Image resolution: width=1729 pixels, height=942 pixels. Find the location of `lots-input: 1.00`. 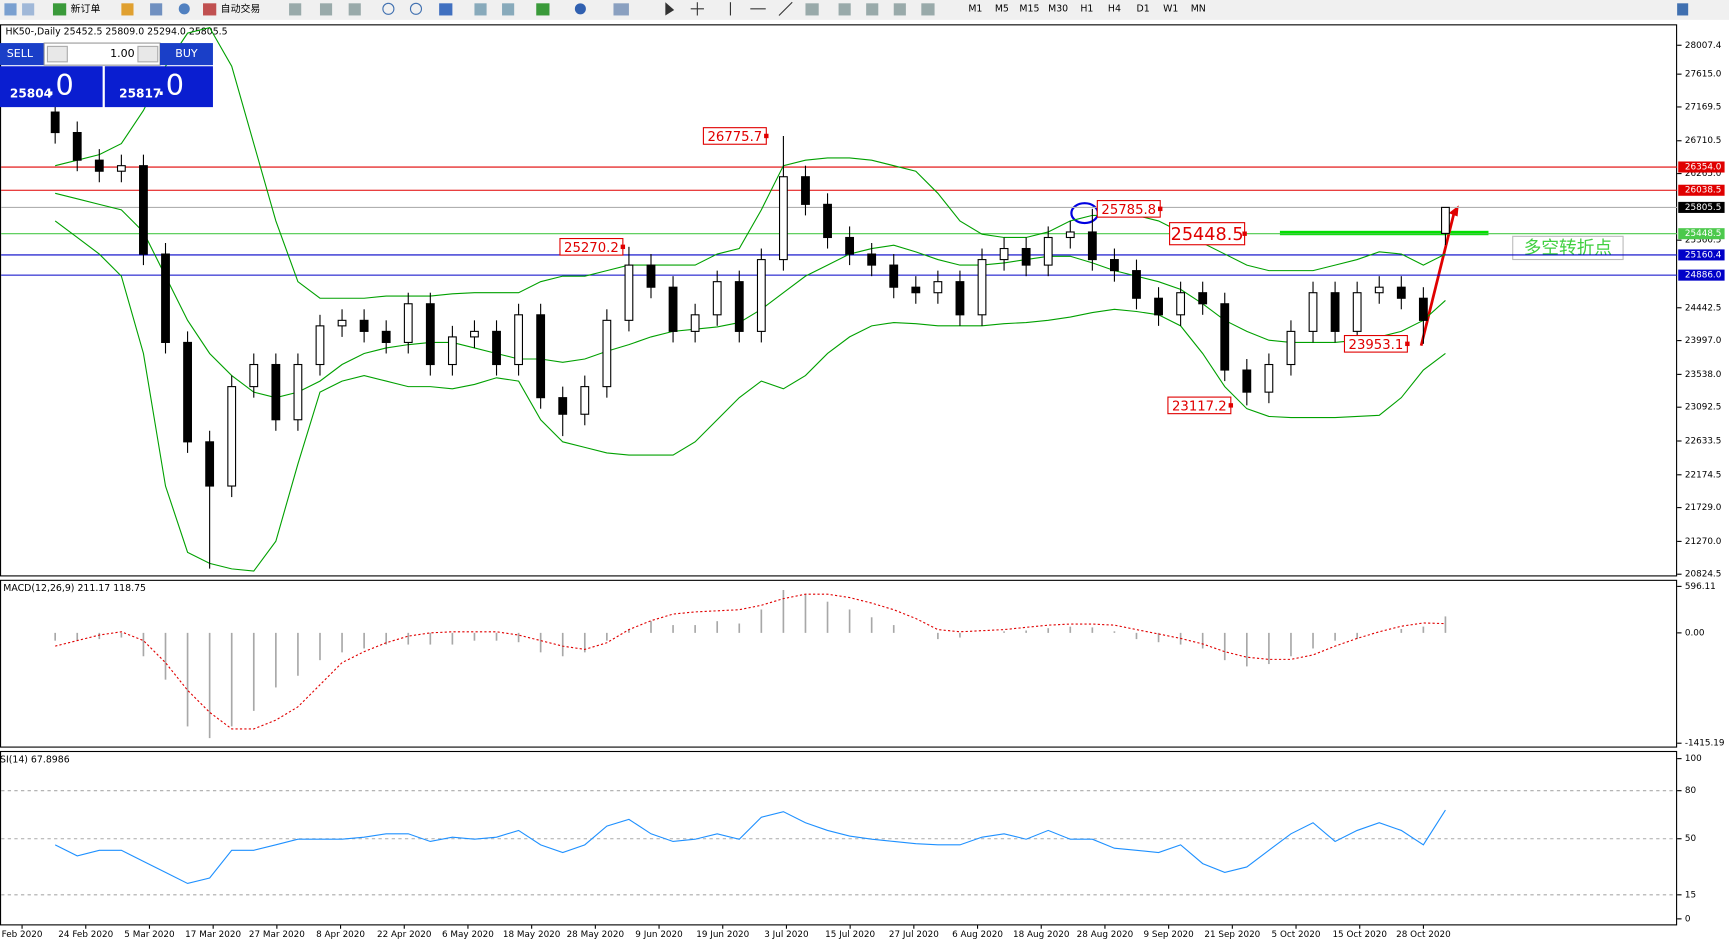

lots-input: 1.00 is located at coordinates (122, 53).